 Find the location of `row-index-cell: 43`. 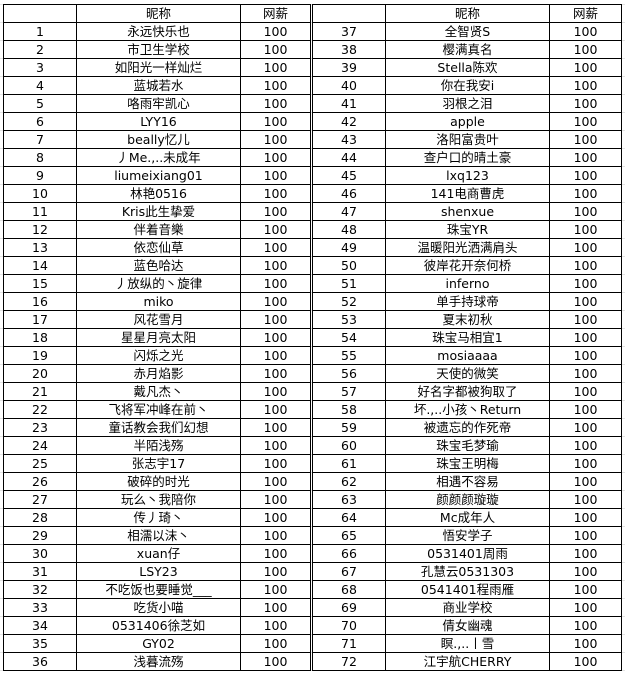

row-index-cell: 43 is located at coordinates (349, 139).